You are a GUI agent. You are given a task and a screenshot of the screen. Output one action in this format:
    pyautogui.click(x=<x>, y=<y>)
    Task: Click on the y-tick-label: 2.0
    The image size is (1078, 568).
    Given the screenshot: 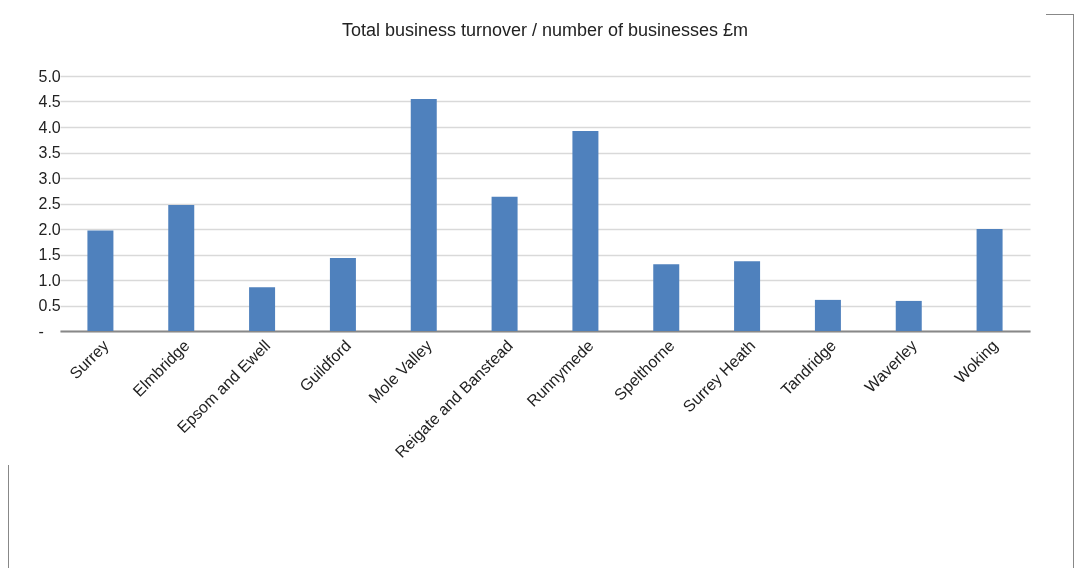 What is the action you would take?
    pyautogui.click(x=49, y=229)
    